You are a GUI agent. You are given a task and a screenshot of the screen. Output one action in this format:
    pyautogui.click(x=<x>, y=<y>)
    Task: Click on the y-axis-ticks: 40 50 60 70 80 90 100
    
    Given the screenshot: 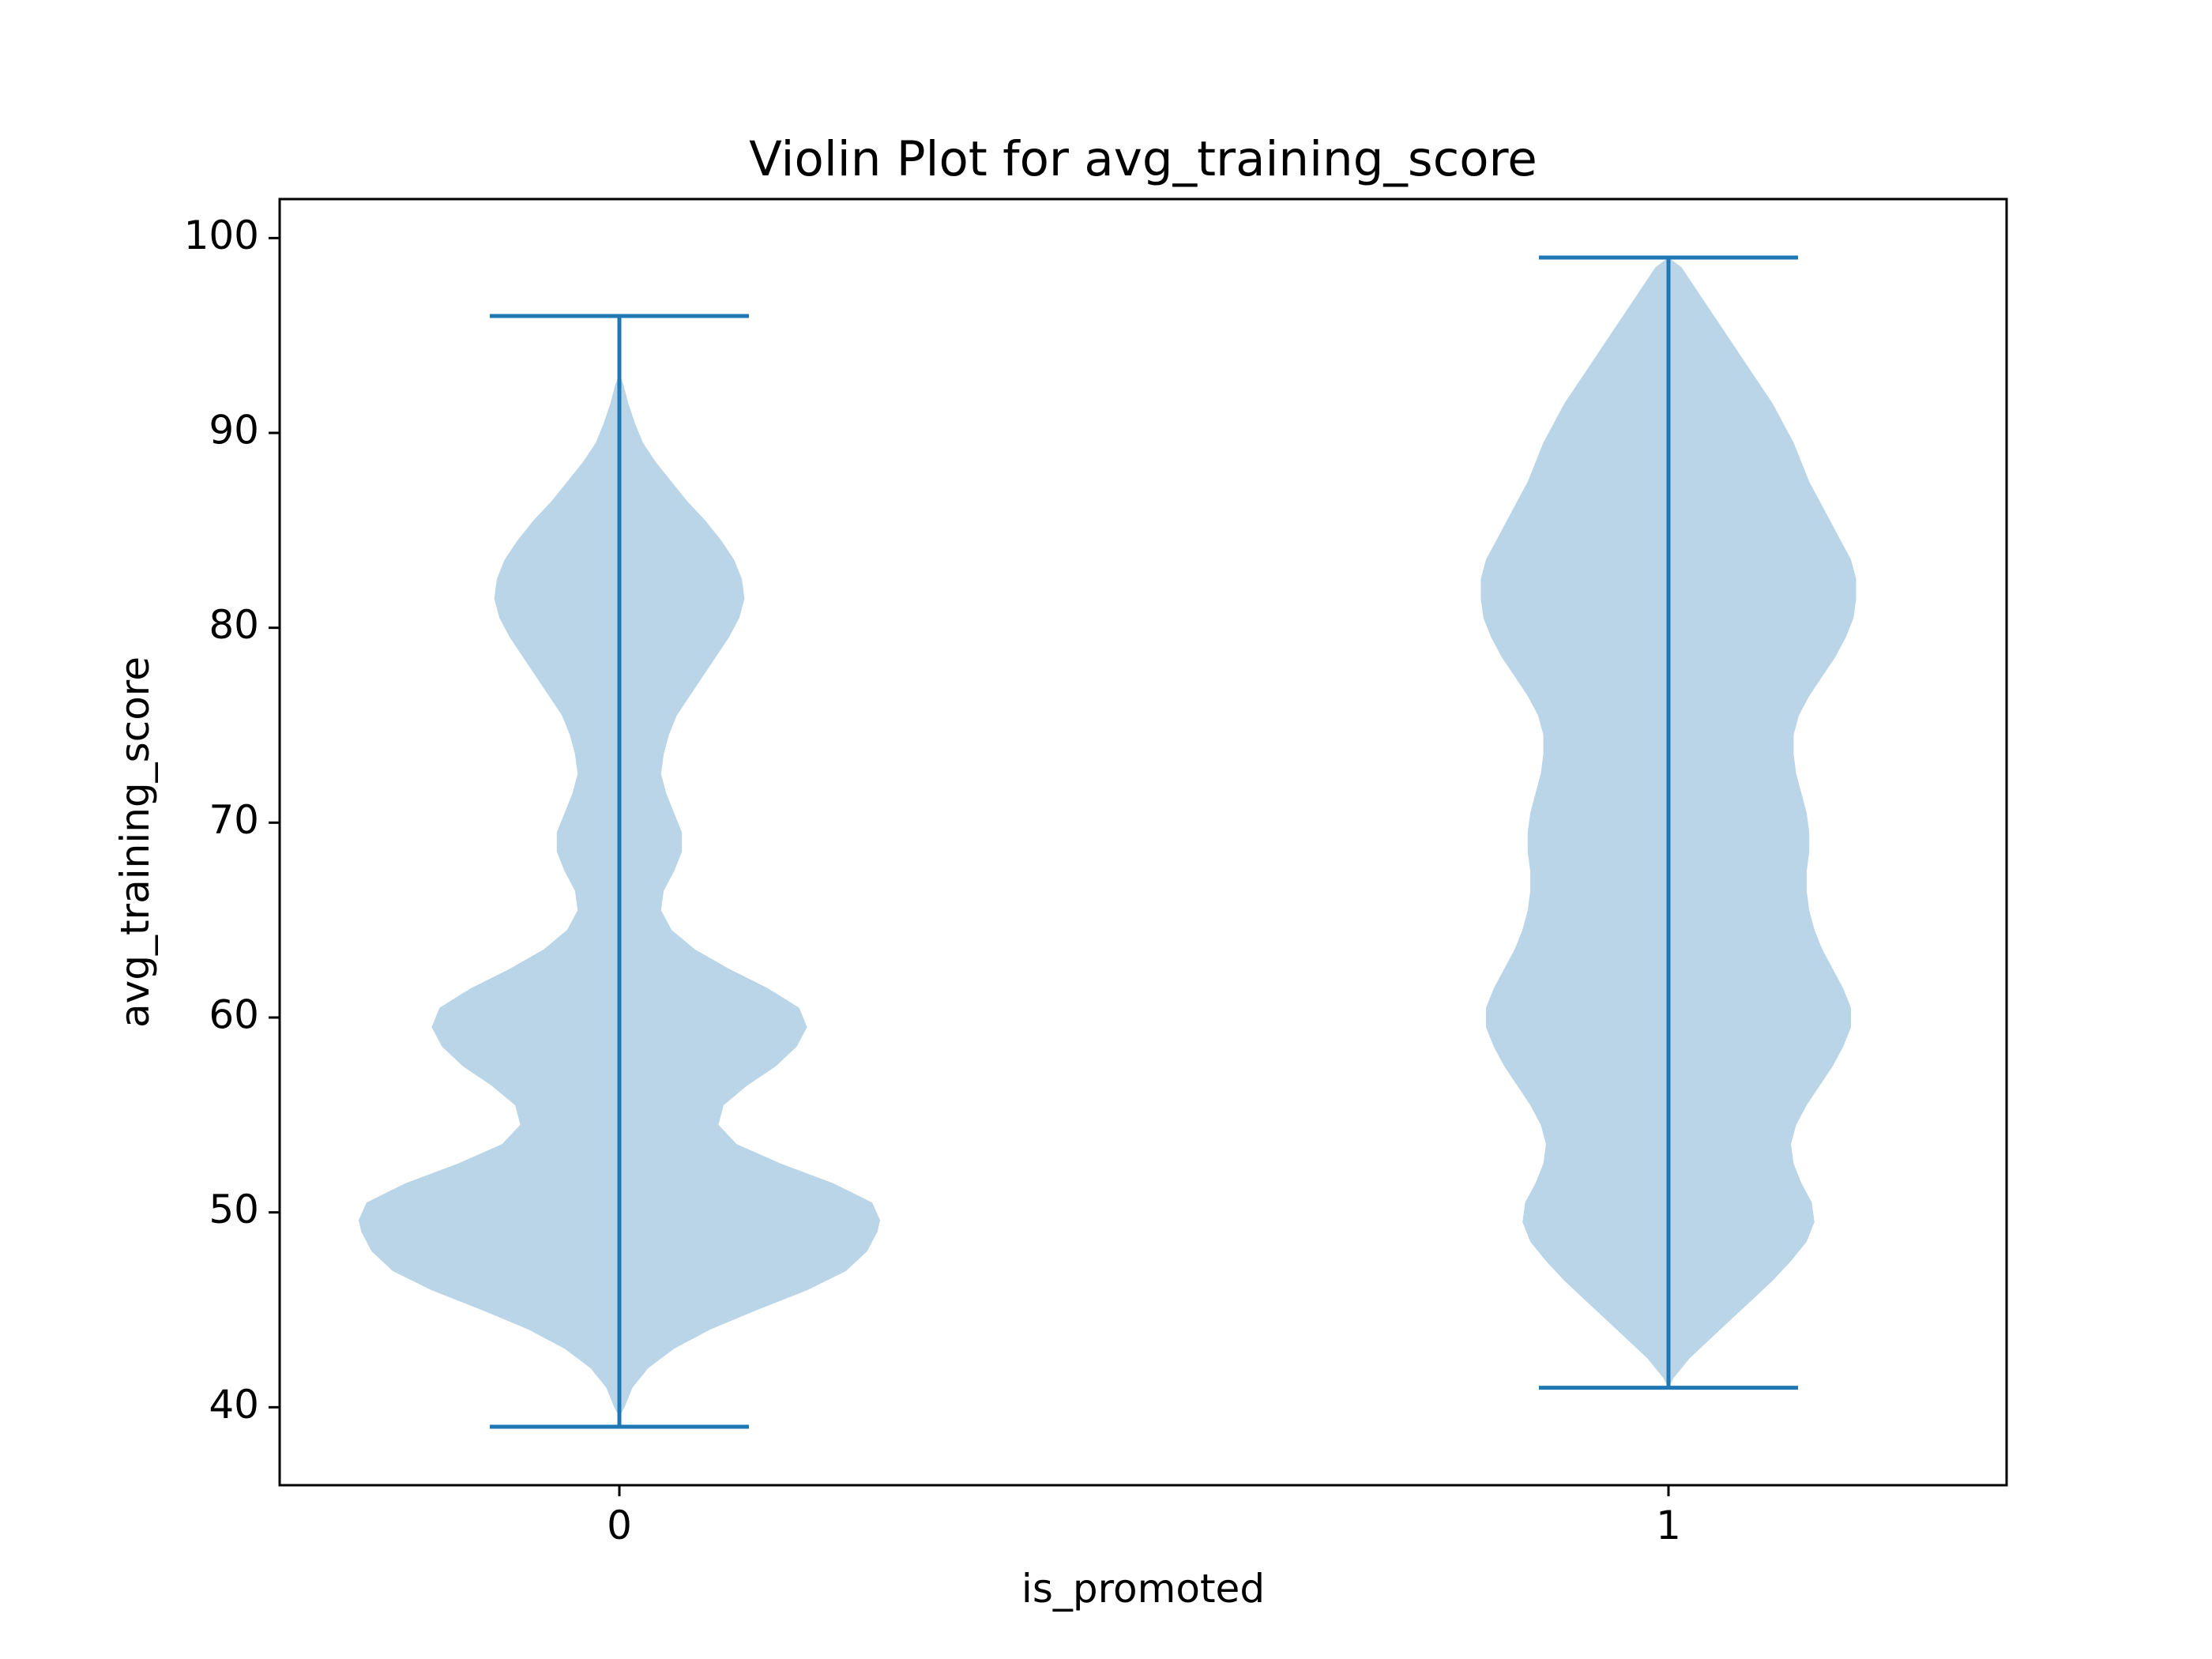 What is the action you would take?
    pyautogui.click(x=232, y=821)
    